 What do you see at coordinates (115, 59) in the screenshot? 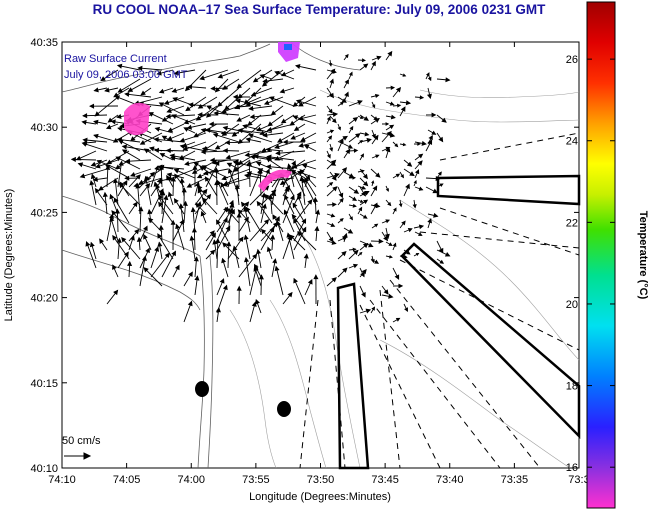
I see `legend-line-1: Raw Surface Current` at bounding box center [115, 59].